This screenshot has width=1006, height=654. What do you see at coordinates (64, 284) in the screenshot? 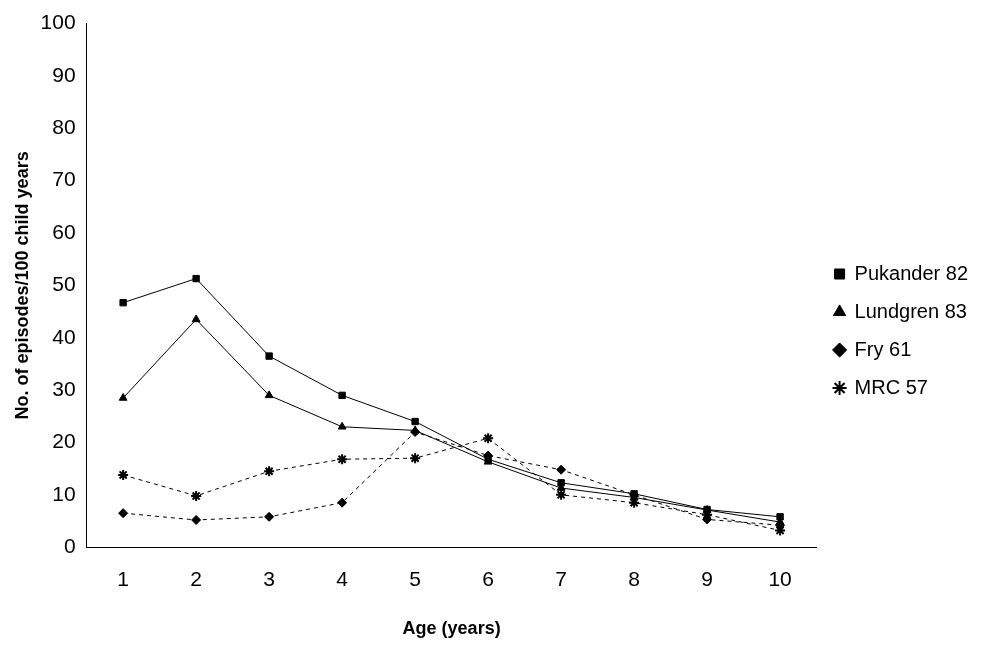
I see `y-tick-label: 50` at bounding box center [64, 284].